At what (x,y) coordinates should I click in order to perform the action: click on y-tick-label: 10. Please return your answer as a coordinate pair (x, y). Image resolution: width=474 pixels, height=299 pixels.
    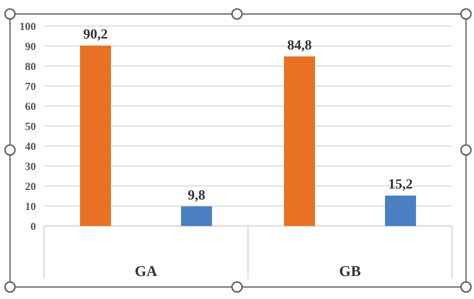
    Looking at the image, I should click on (30, 207).